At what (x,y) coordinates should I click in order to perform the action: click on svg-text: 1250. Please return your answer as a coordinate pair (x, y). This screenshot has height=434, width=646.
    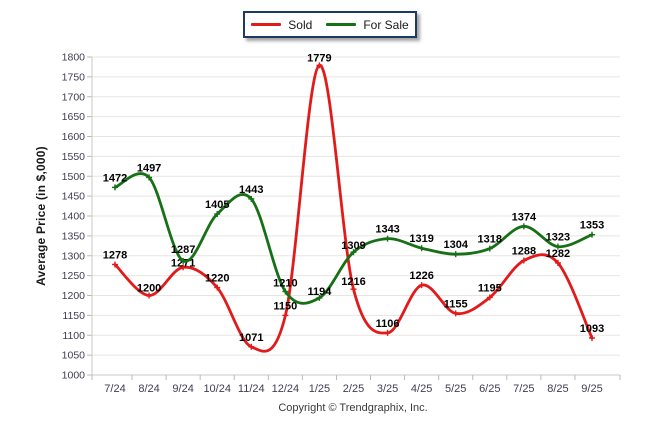
    Looking at the image, I should click on (74, 276).